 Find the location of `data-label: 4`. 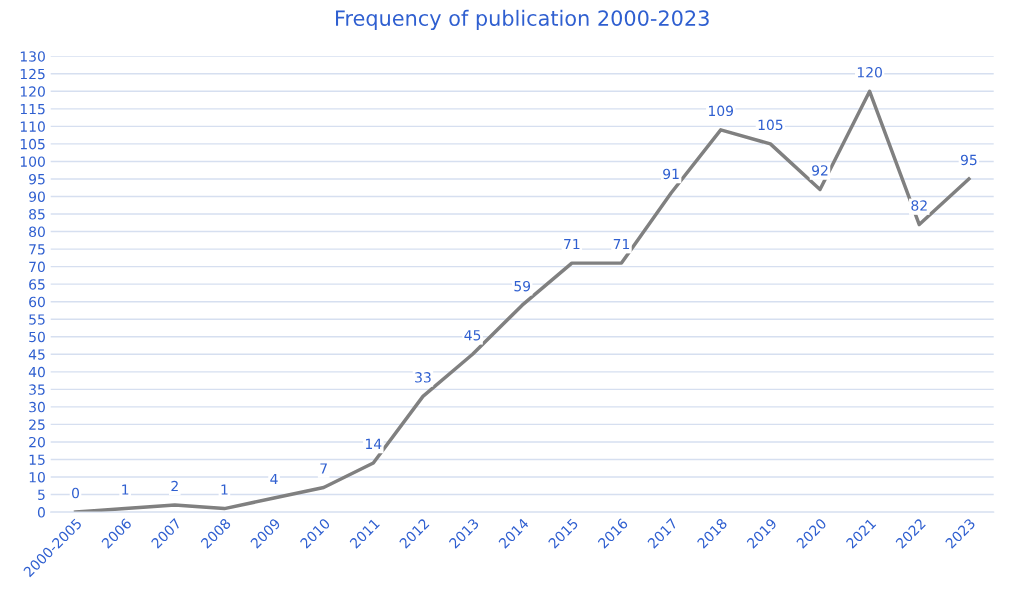

data-label: 4 is located at coordinates (274, 479).